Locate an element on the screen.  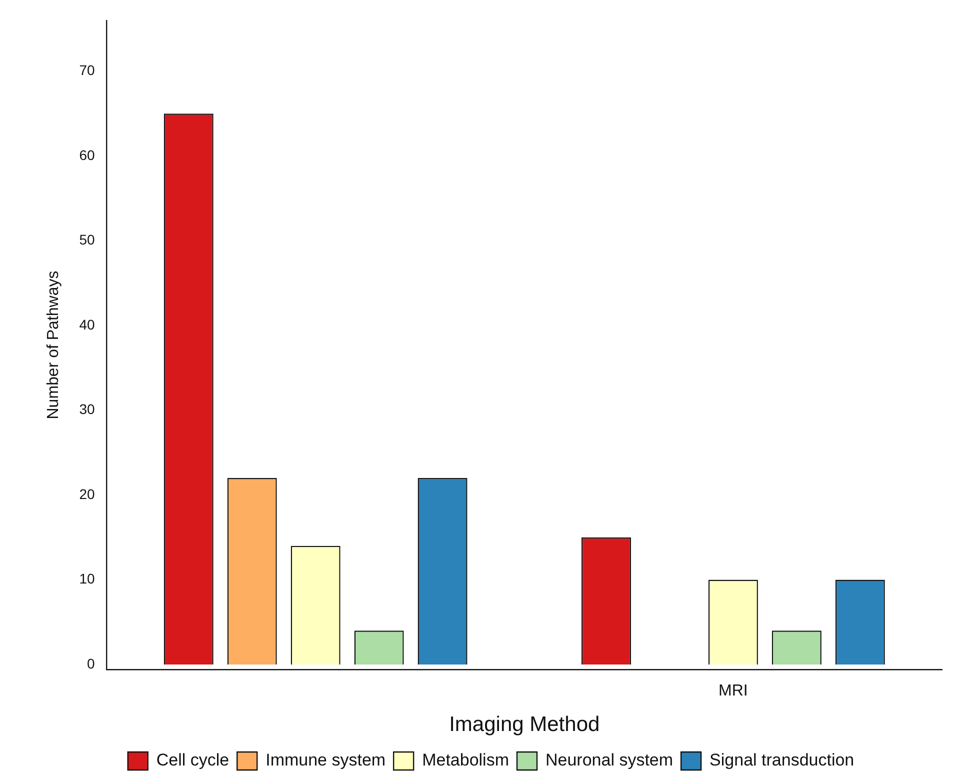
x-axis-title: Imaging Method is located at coordinates (524, 724).